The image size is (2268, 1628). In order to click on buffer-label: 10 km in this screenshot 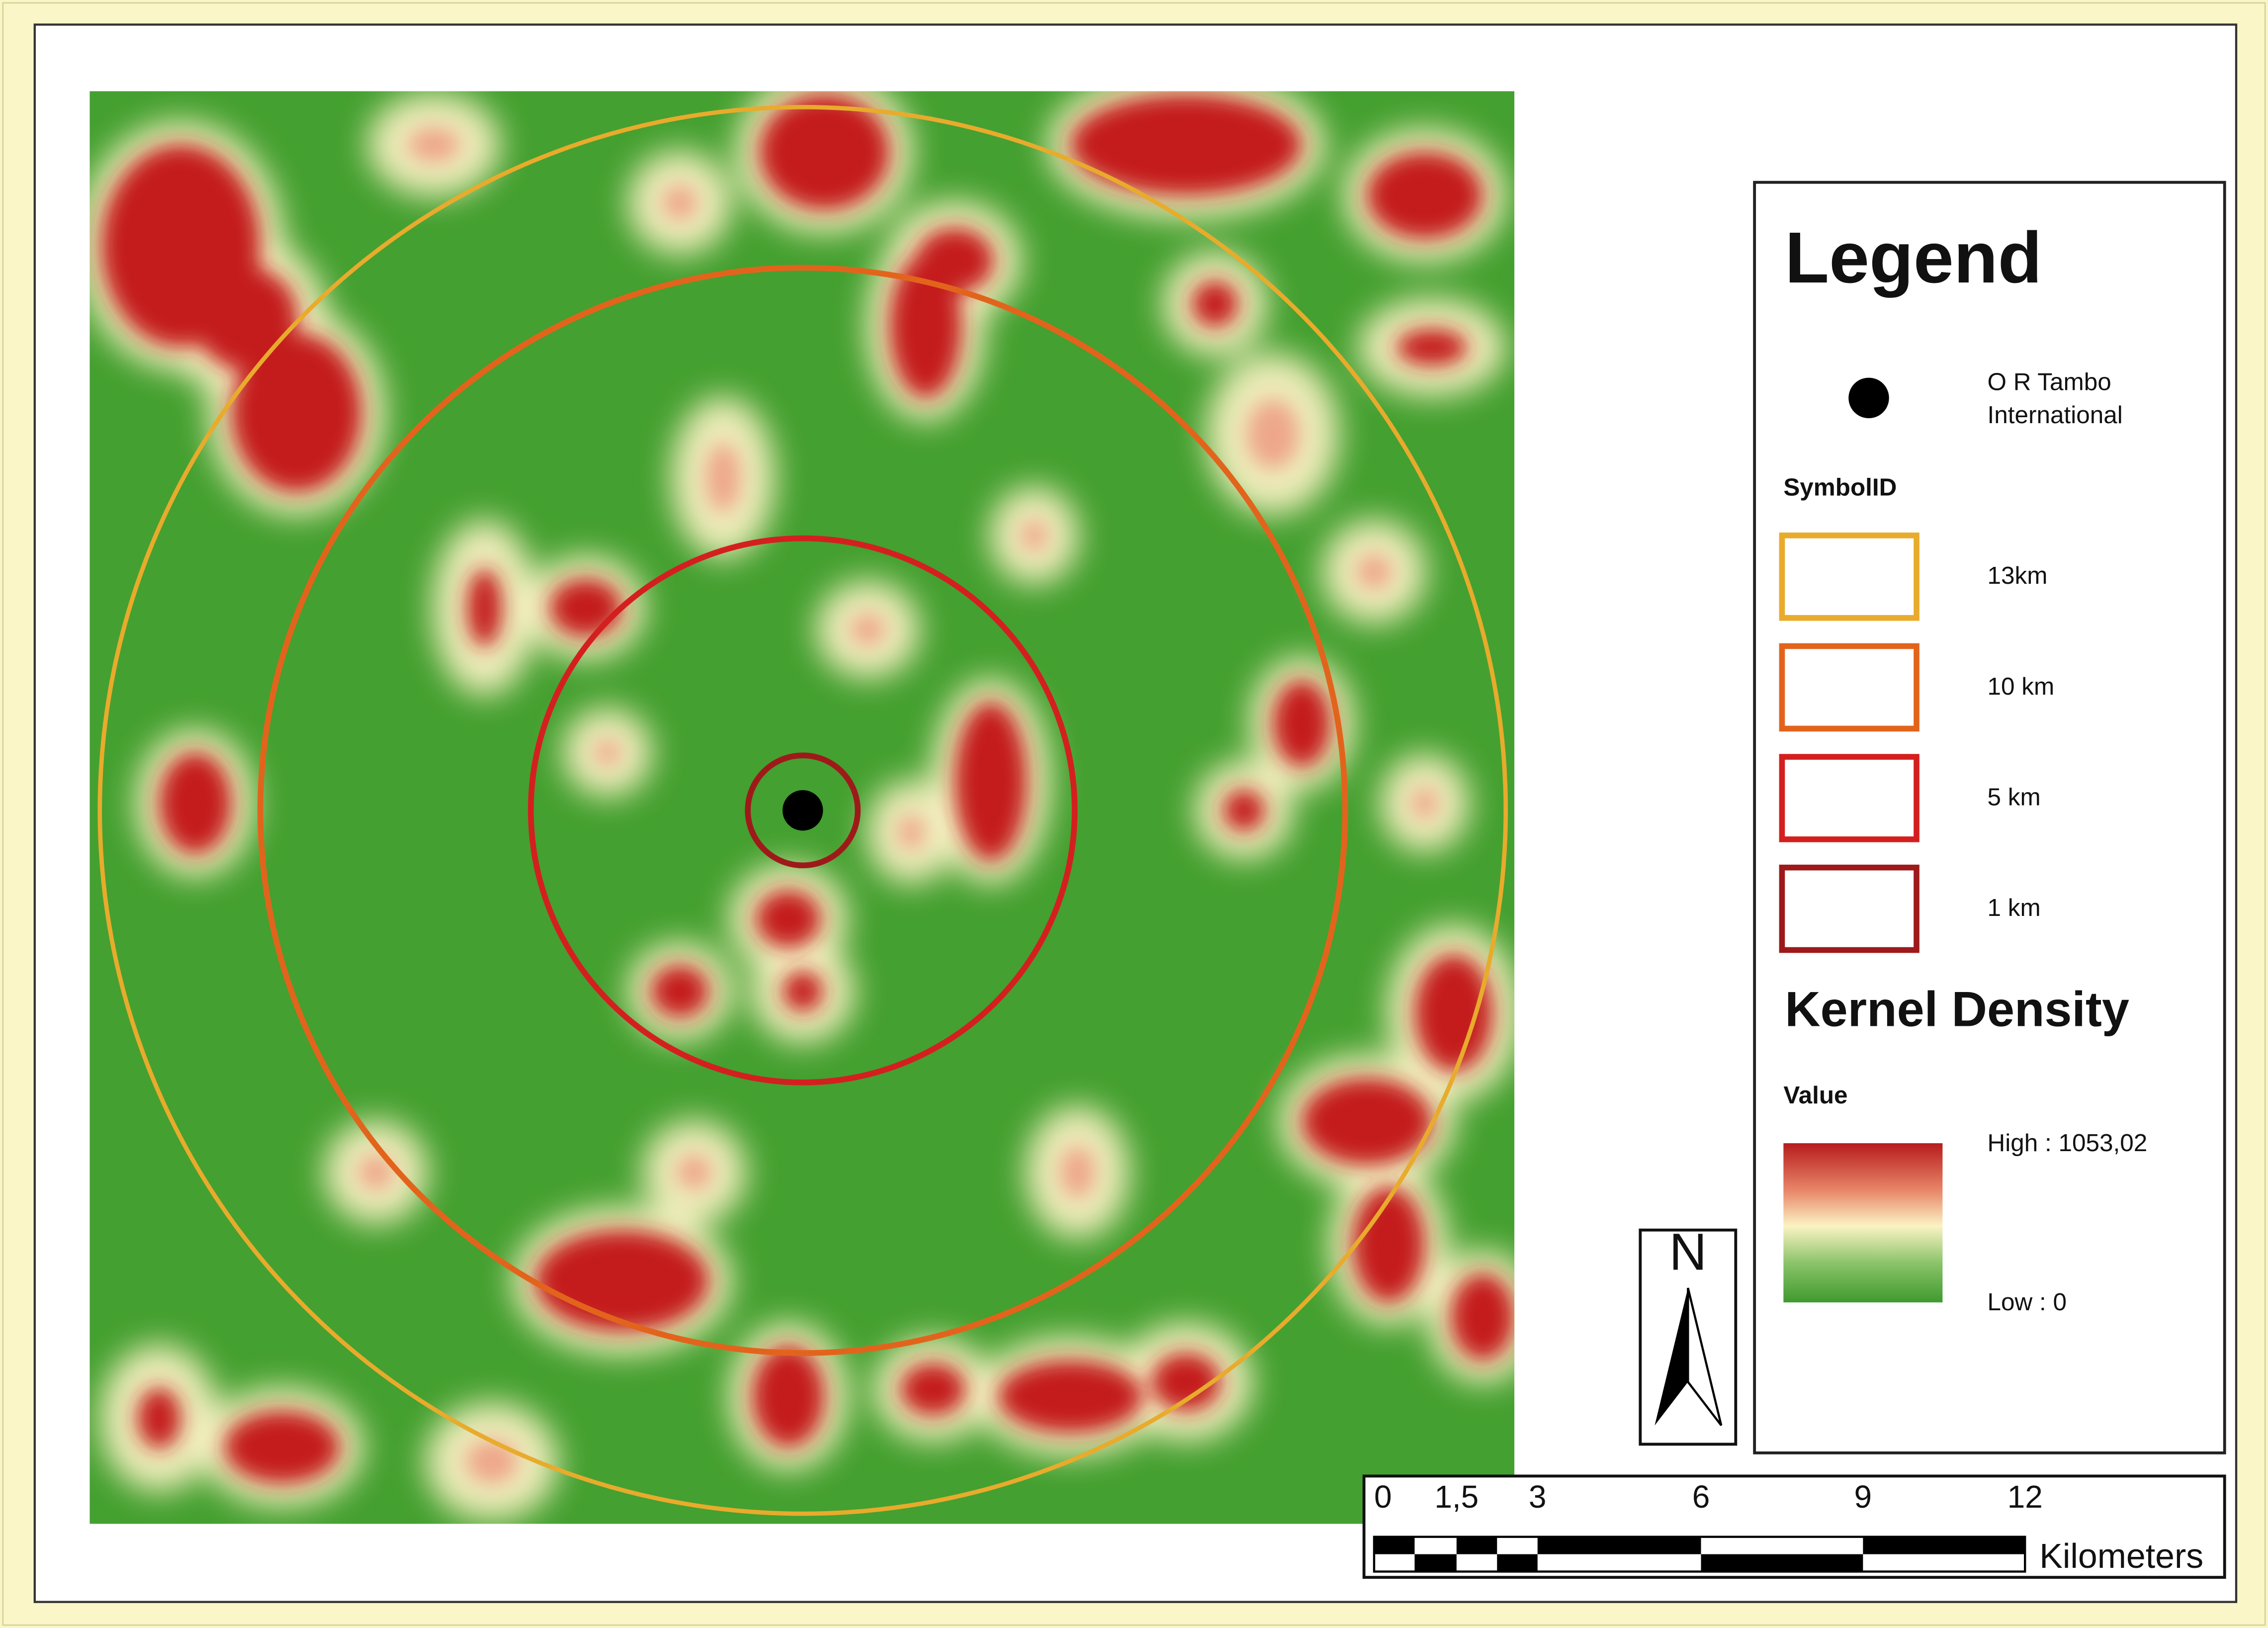, I will do `click(2021, 686)`.